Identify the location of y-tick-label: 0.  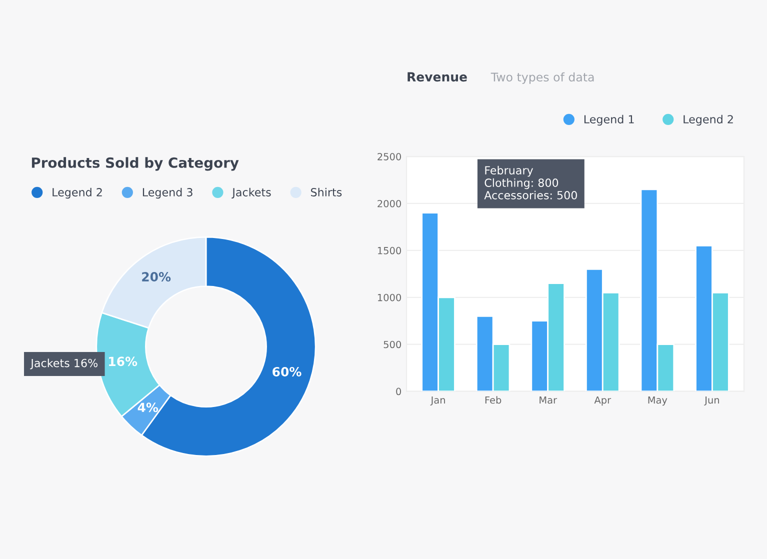
(399, 392).